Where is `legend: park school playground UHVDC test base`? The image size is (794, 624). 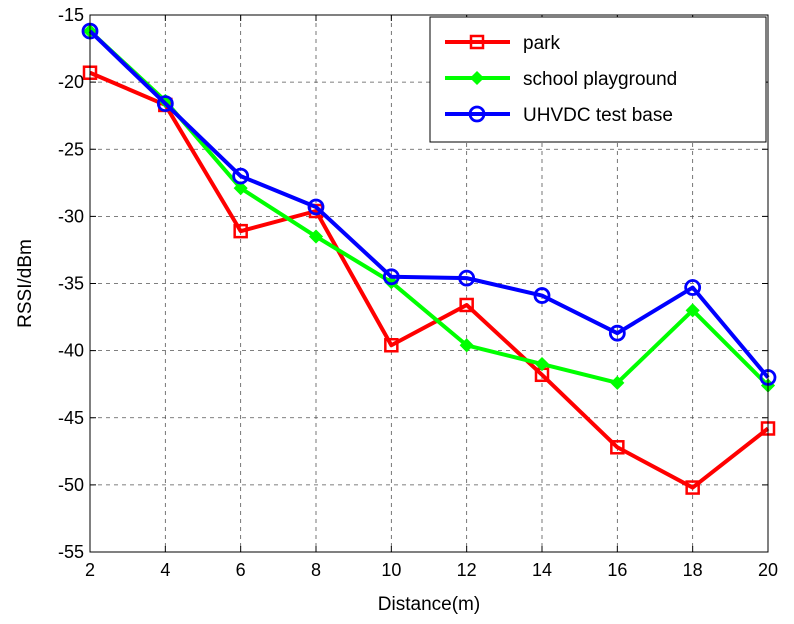
legend: park school playground UHVDC test base is located at coordinates (598, 79).